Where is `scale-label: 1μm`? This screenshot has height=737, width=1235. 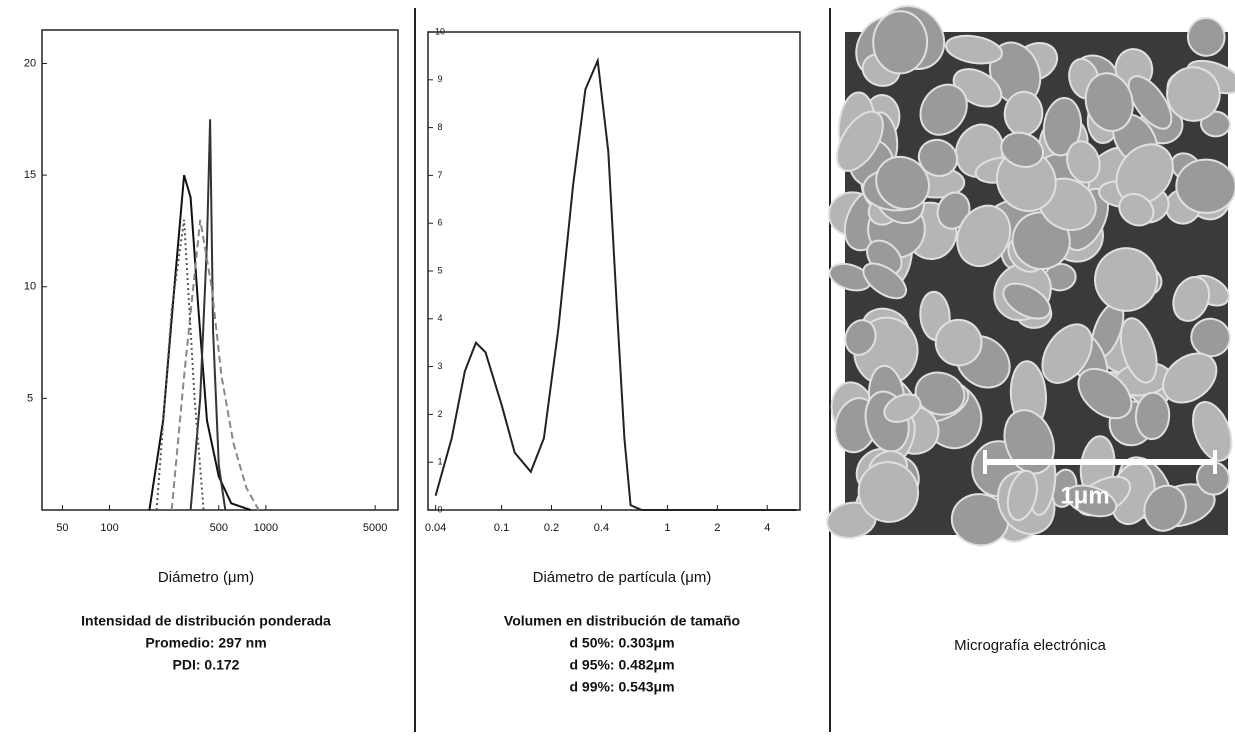 scale-label: 1μm is located at coordinates (1084, 495).